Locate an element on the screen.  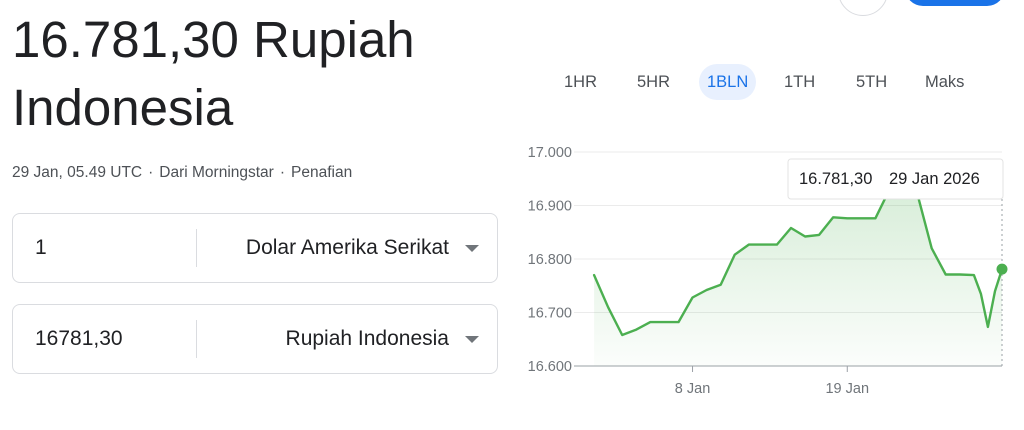
timestamp: 29 Jan, 05.49 UTC is located at coordinates (77, 172).